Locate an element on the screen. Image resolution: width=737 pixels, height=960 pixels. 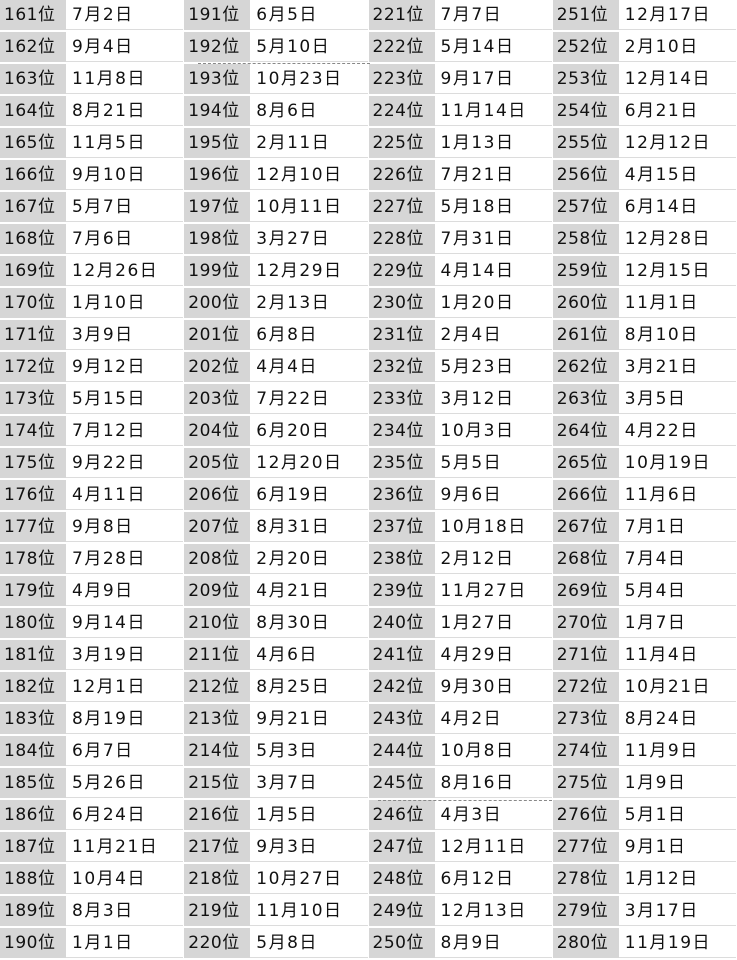
rank-cell: 208位 is located at coordinates (217, 559).